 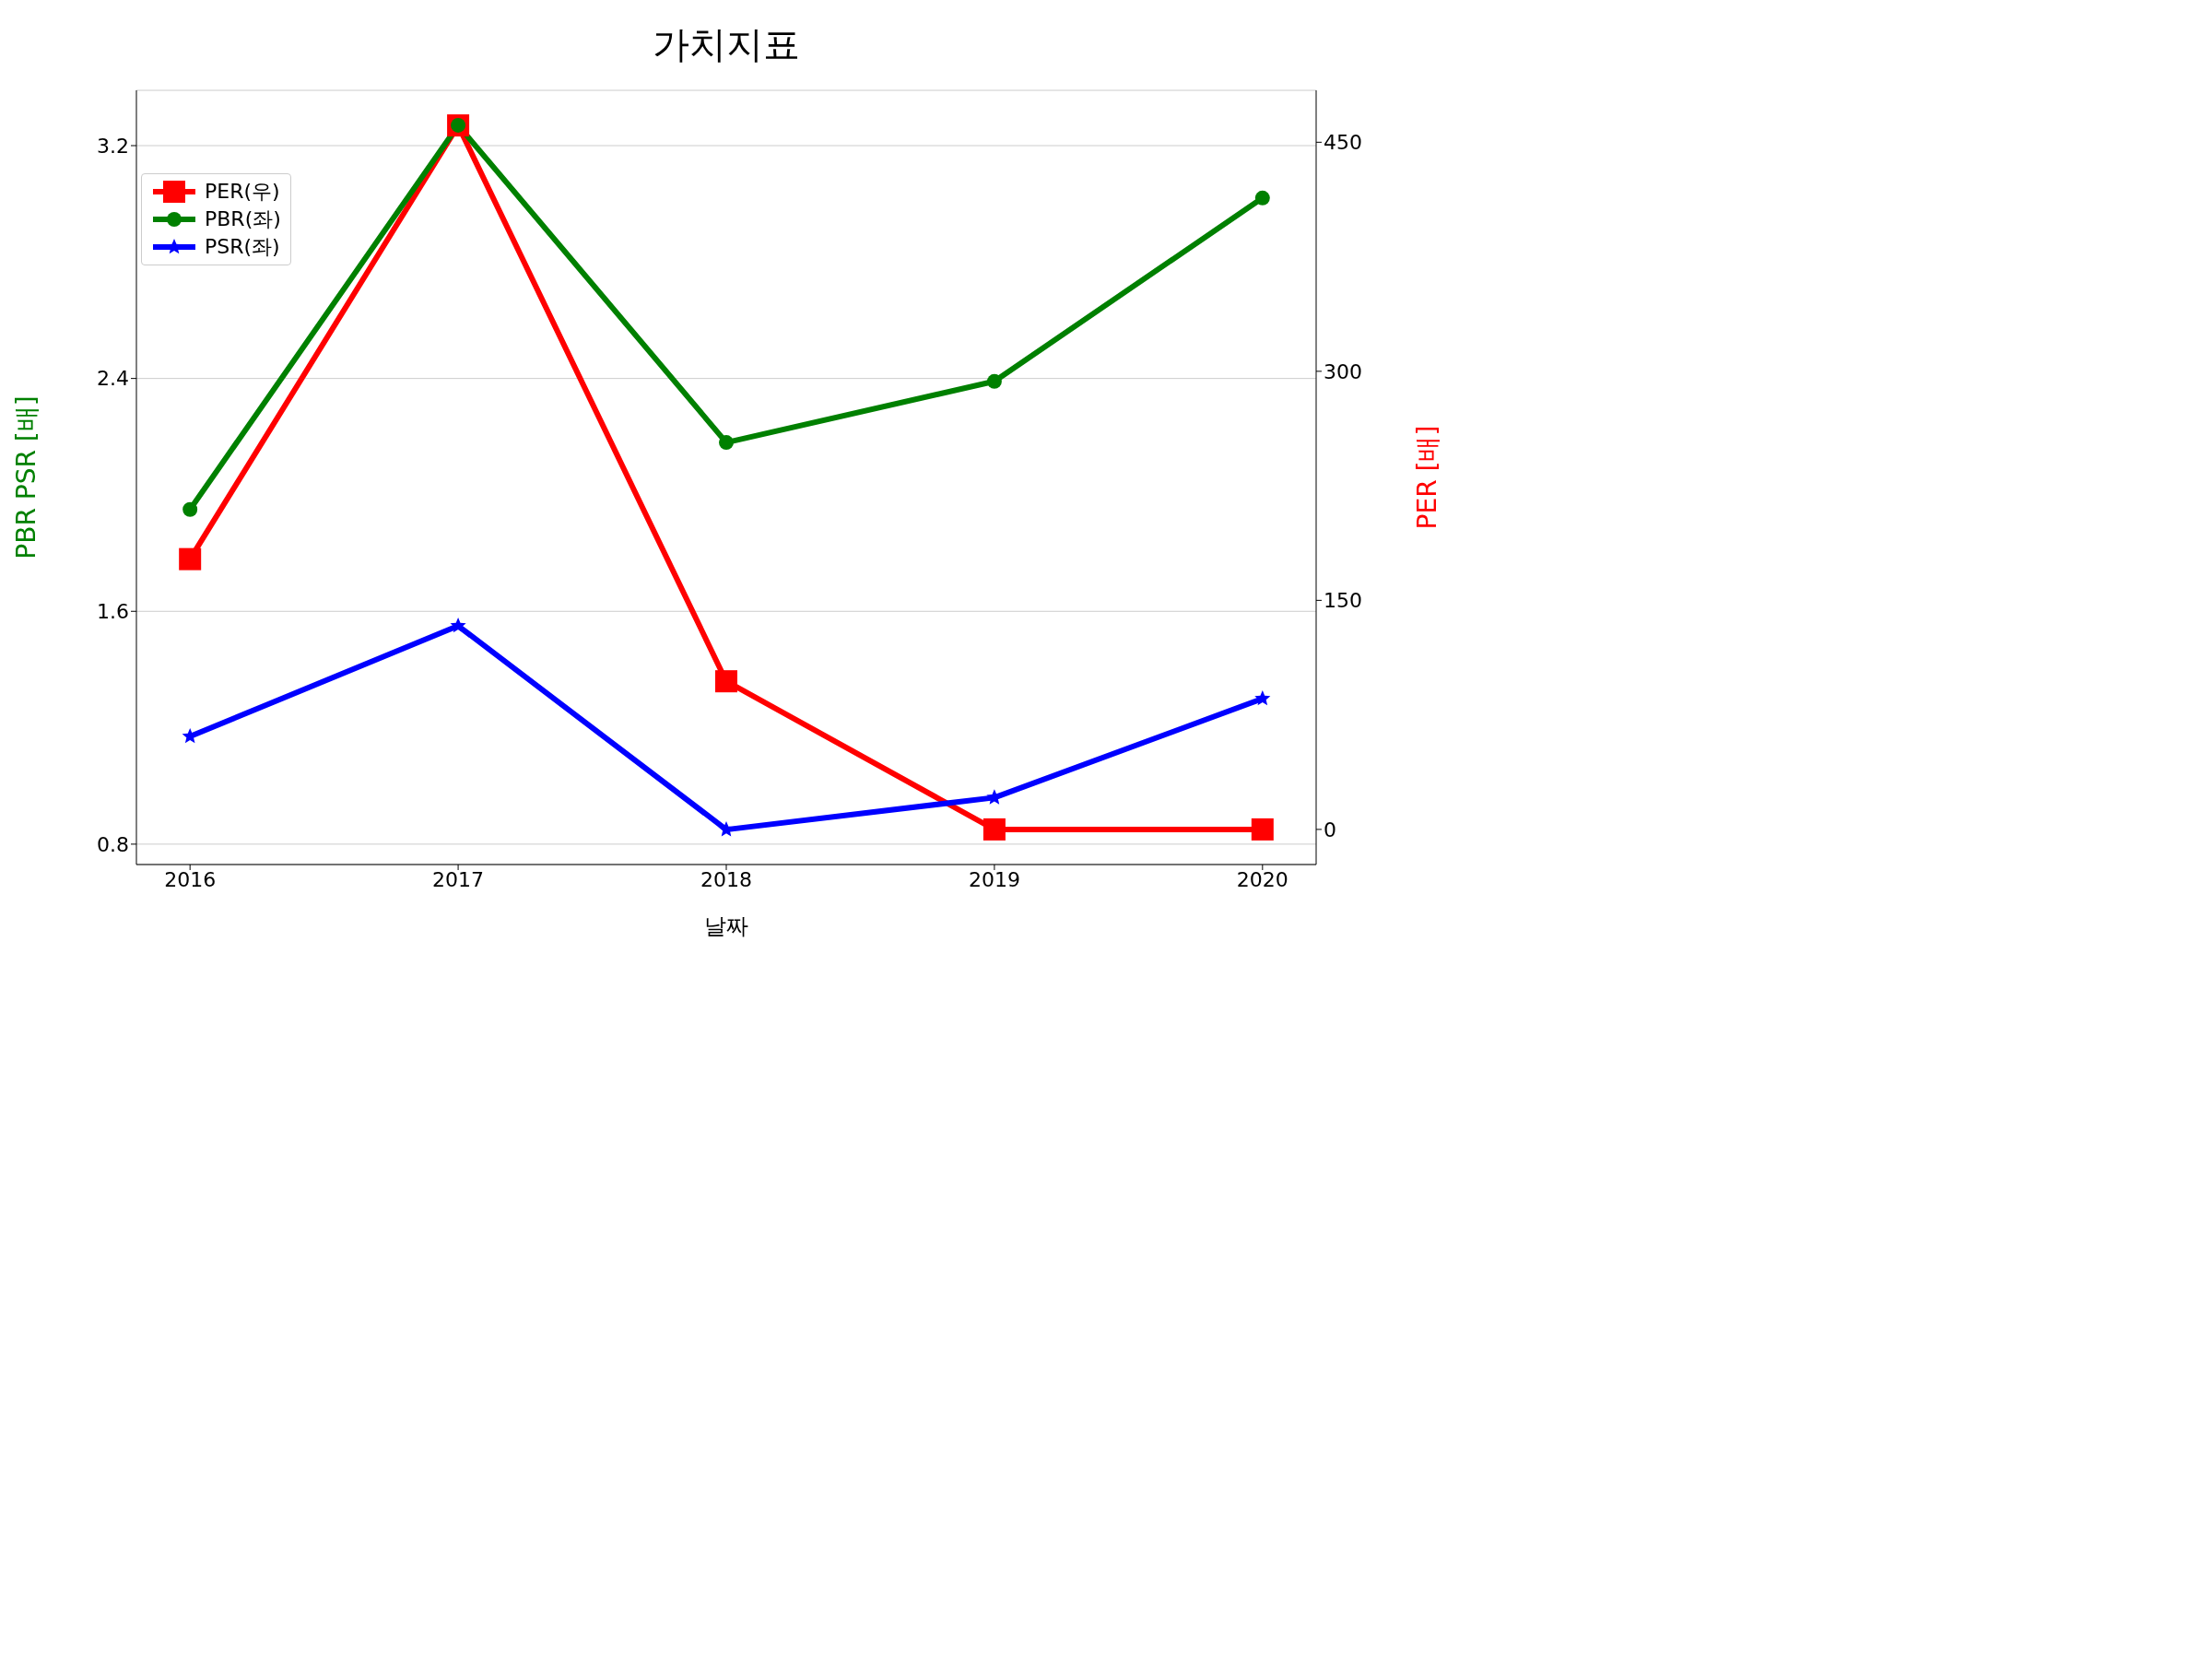 I want to click on y-axis-title: PBR PSR [배], so click(x=25, y=477).